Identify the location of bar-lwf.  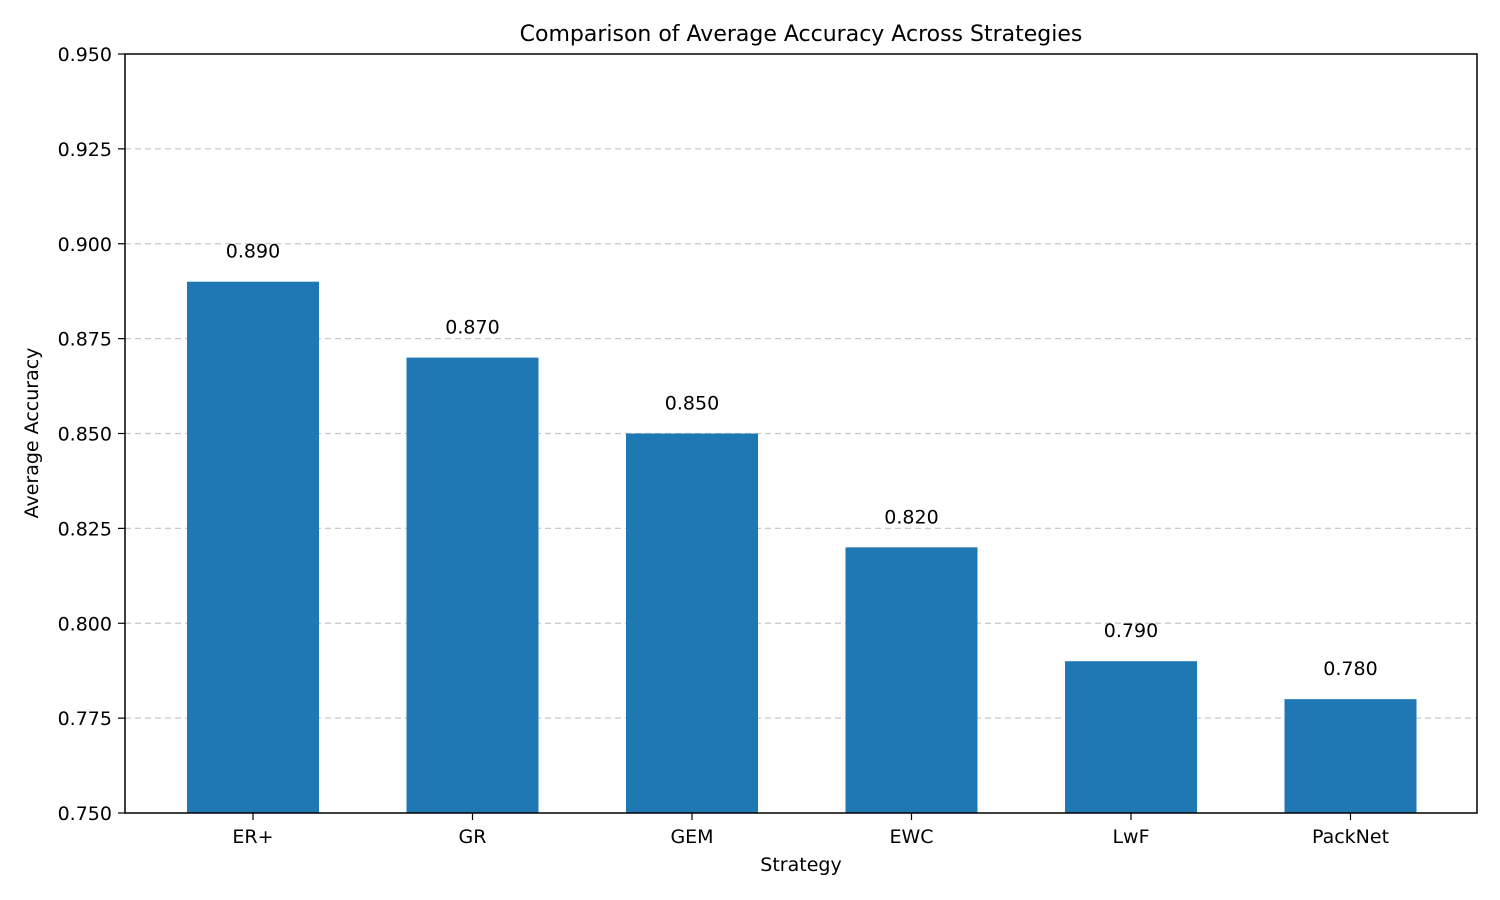
(1131, 737).